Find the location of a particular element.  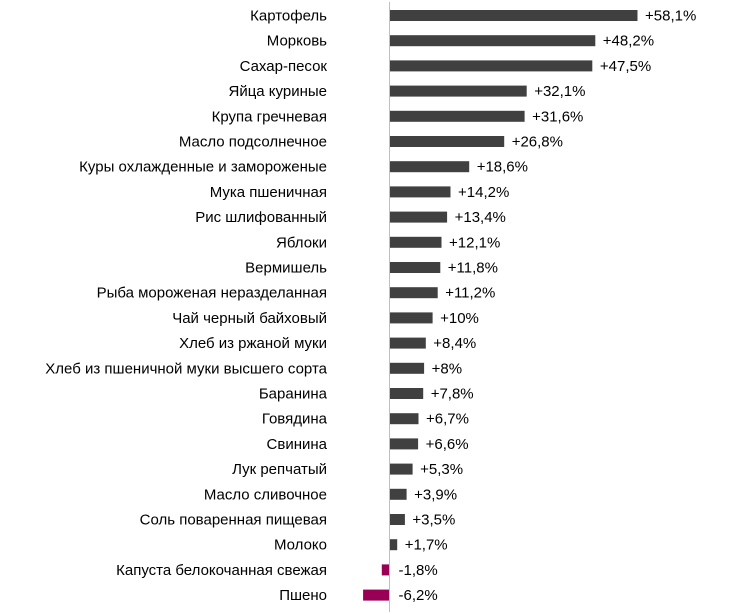

value-label: +8% is located at coordinates (447, 368).